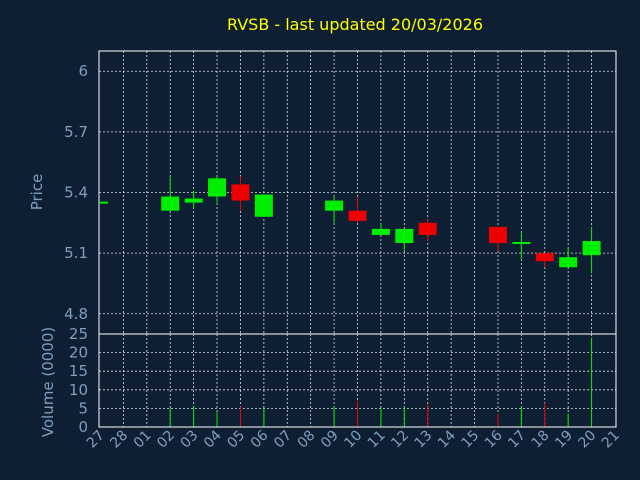 This screenshot has width=640, height=480. I want to click on price-tick-label: 5.7, so click(76, 132).